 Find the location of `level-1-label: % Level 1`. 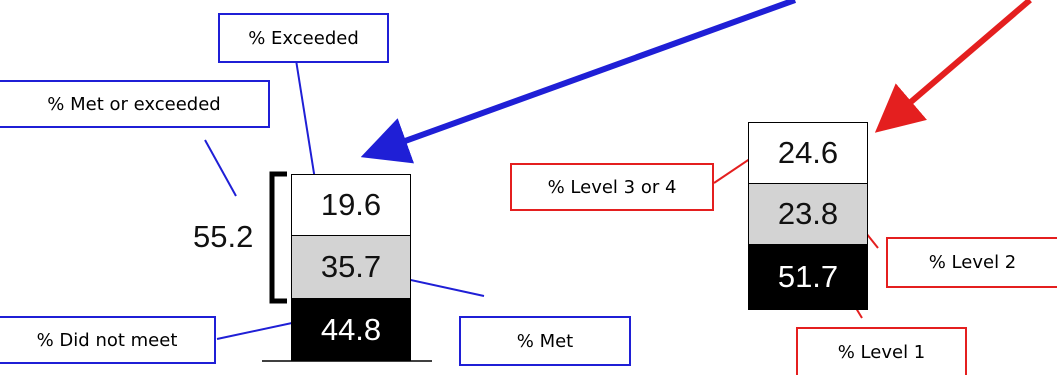

level-1-label: % Level 1 is located at coordinates (881, 352).